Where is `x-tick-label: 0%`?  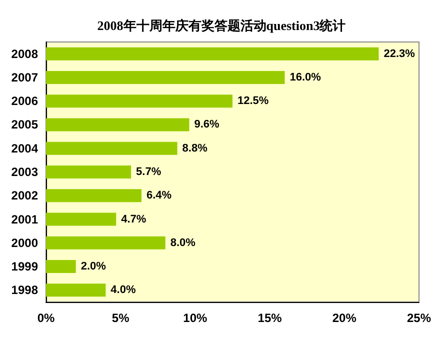
x-tick-label: 0% is located at coordinates (46, 318).